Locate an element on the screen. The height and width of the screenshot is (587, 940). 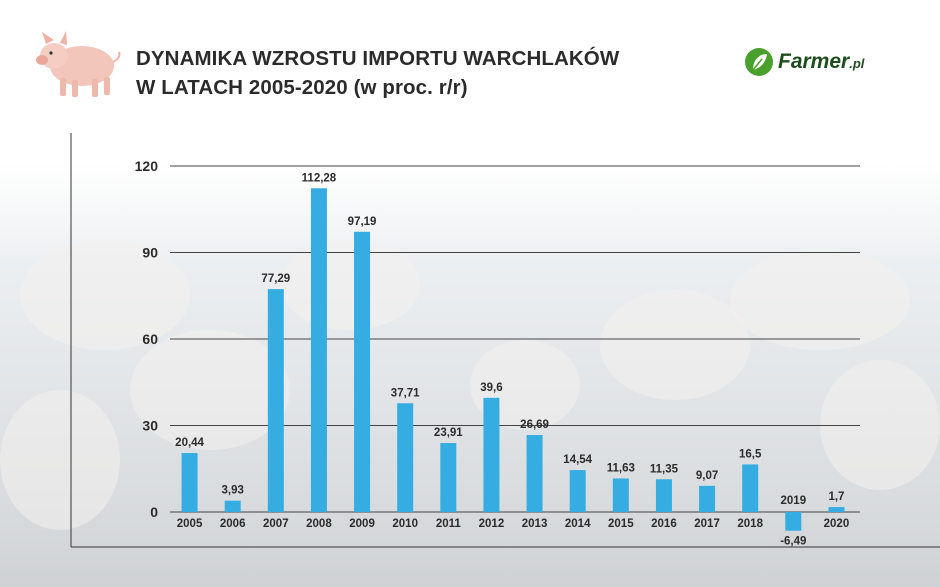
bar-2013 is located at coordinates (534, 473).